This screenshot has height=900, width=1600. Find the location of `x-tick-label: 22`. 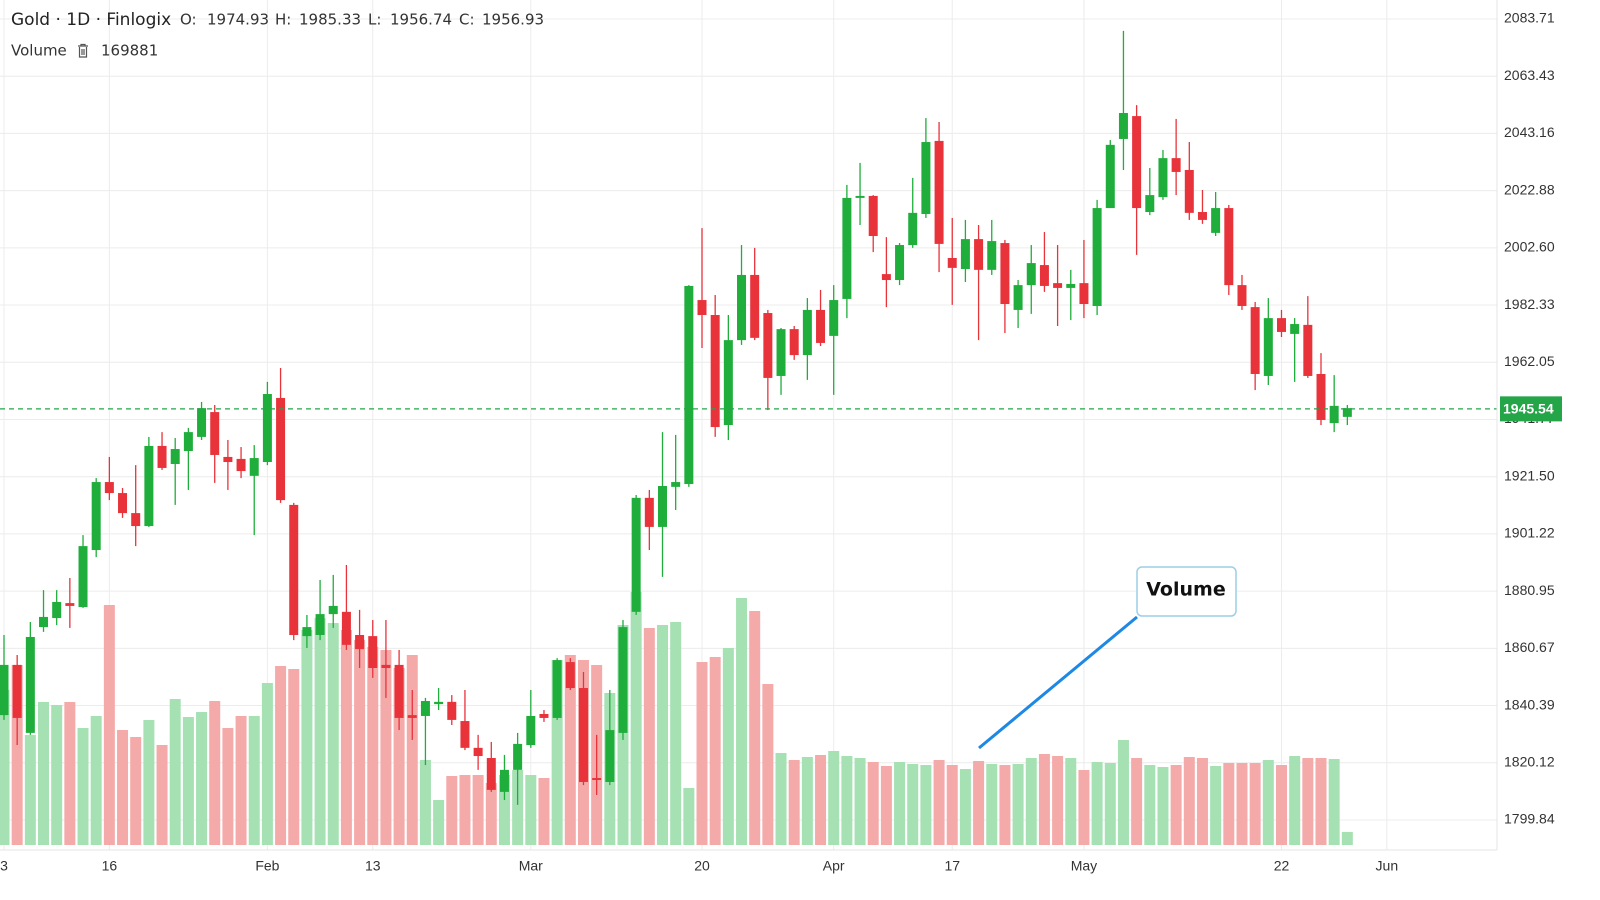

x-tick-label: 22 is located at coordinates (1282, 866).